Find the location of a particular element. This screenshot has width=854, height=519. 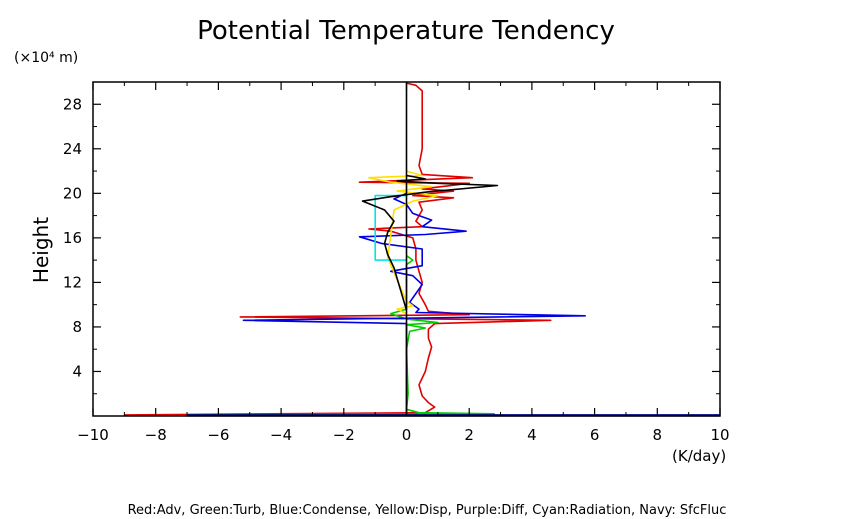

x-tick-label: 2 is located at coordinates (469, 435).